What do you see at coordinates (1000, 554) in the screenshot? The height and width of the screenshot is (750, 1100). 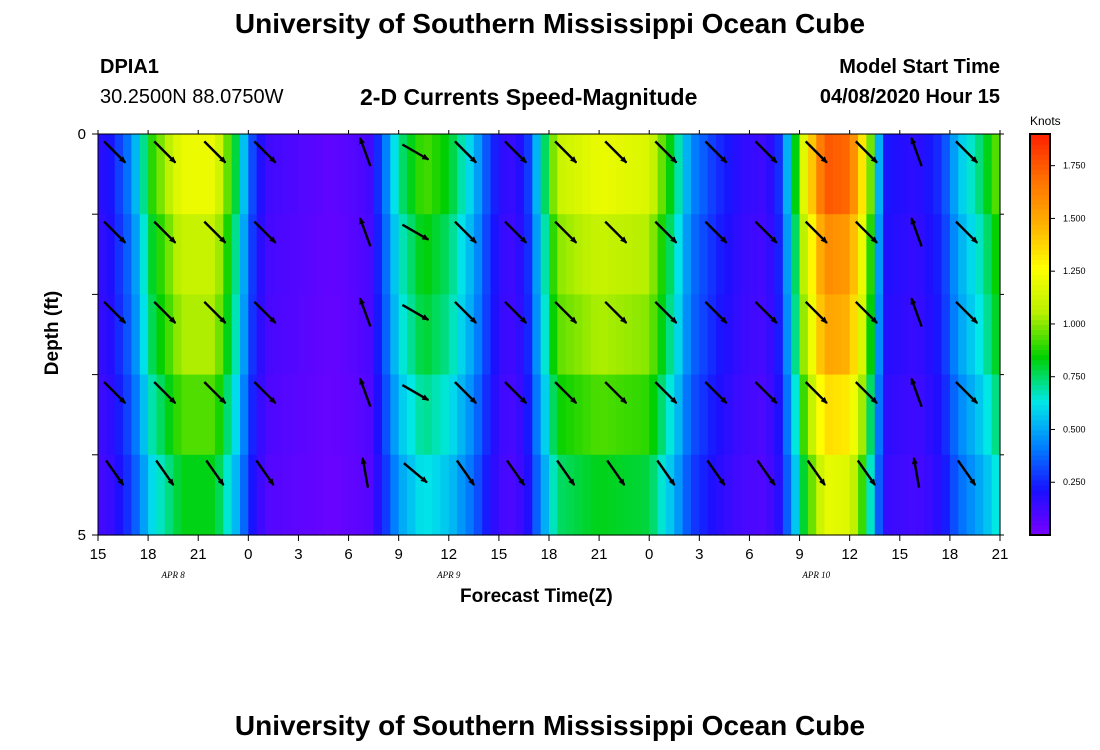 I see `x-tick-label: 21` at bounding box center [1000, 554].